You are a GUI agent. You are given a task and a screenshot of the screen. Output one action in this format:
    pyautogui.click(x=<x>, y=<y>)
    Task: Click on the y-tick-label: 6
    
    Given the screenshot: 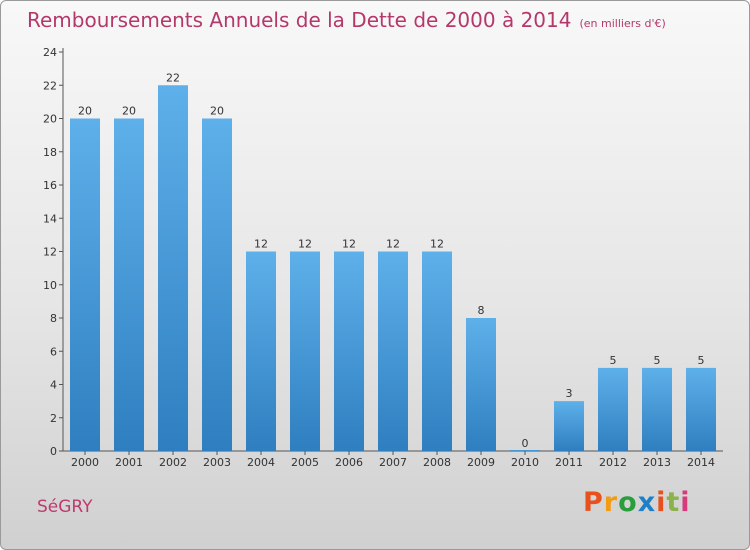 What is the action you would take?
    pyautogui.click(x=53, y=351)
    